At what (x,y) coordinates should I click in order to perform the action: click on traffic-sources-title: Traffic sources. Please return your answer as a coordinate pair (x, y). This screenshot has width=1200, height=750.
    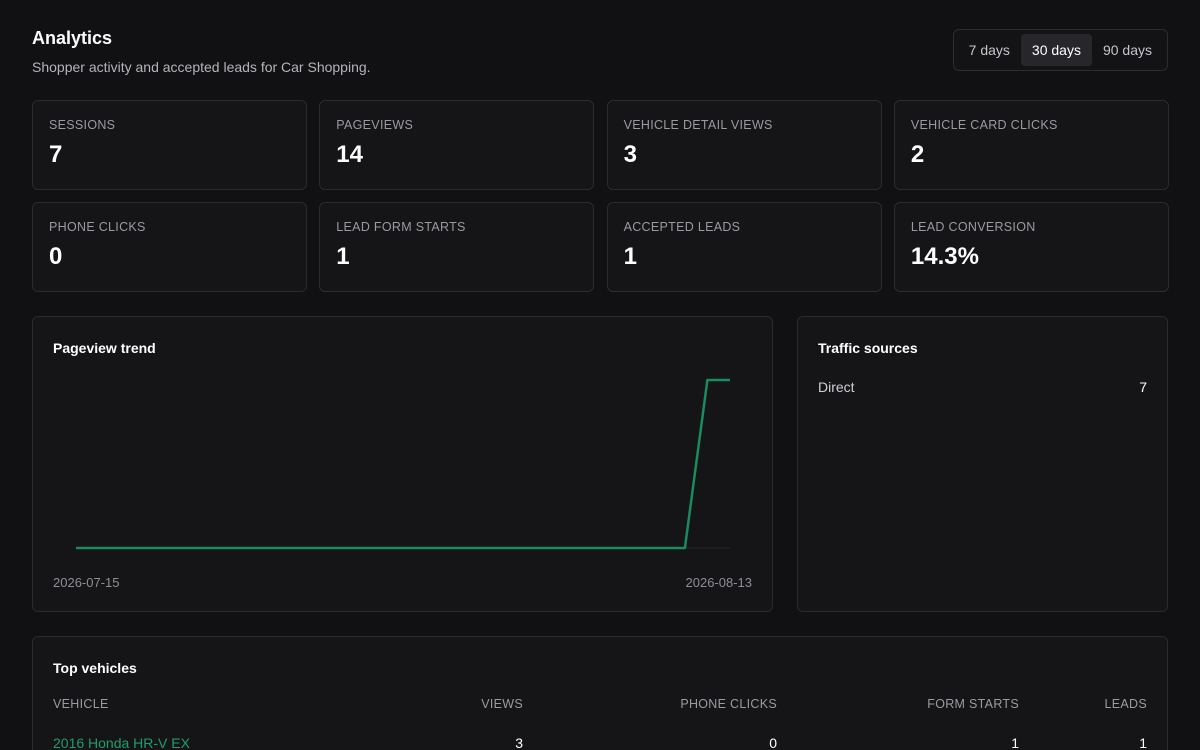
    Looking at the image, I should click on (868, 348).